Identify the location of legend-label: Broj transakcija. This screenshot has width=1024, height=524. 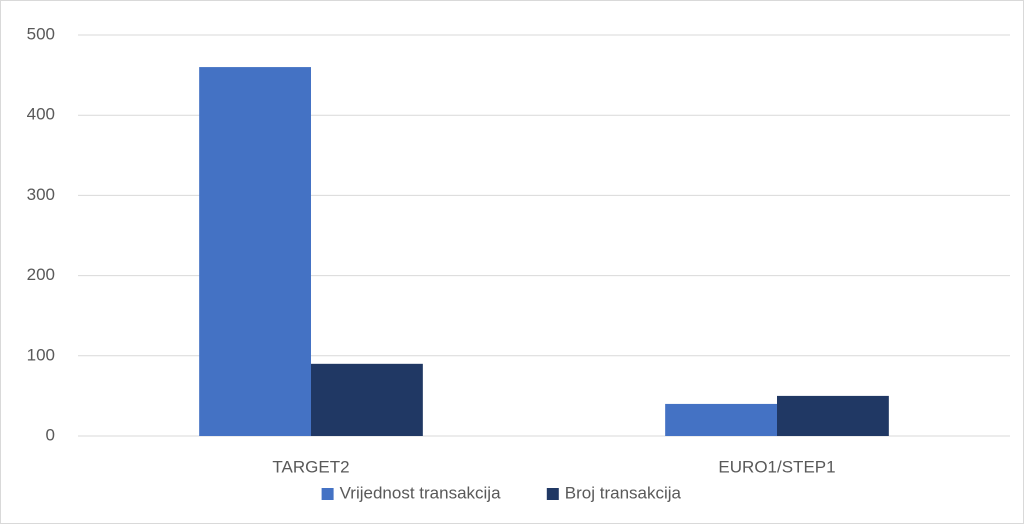
(623, 492).